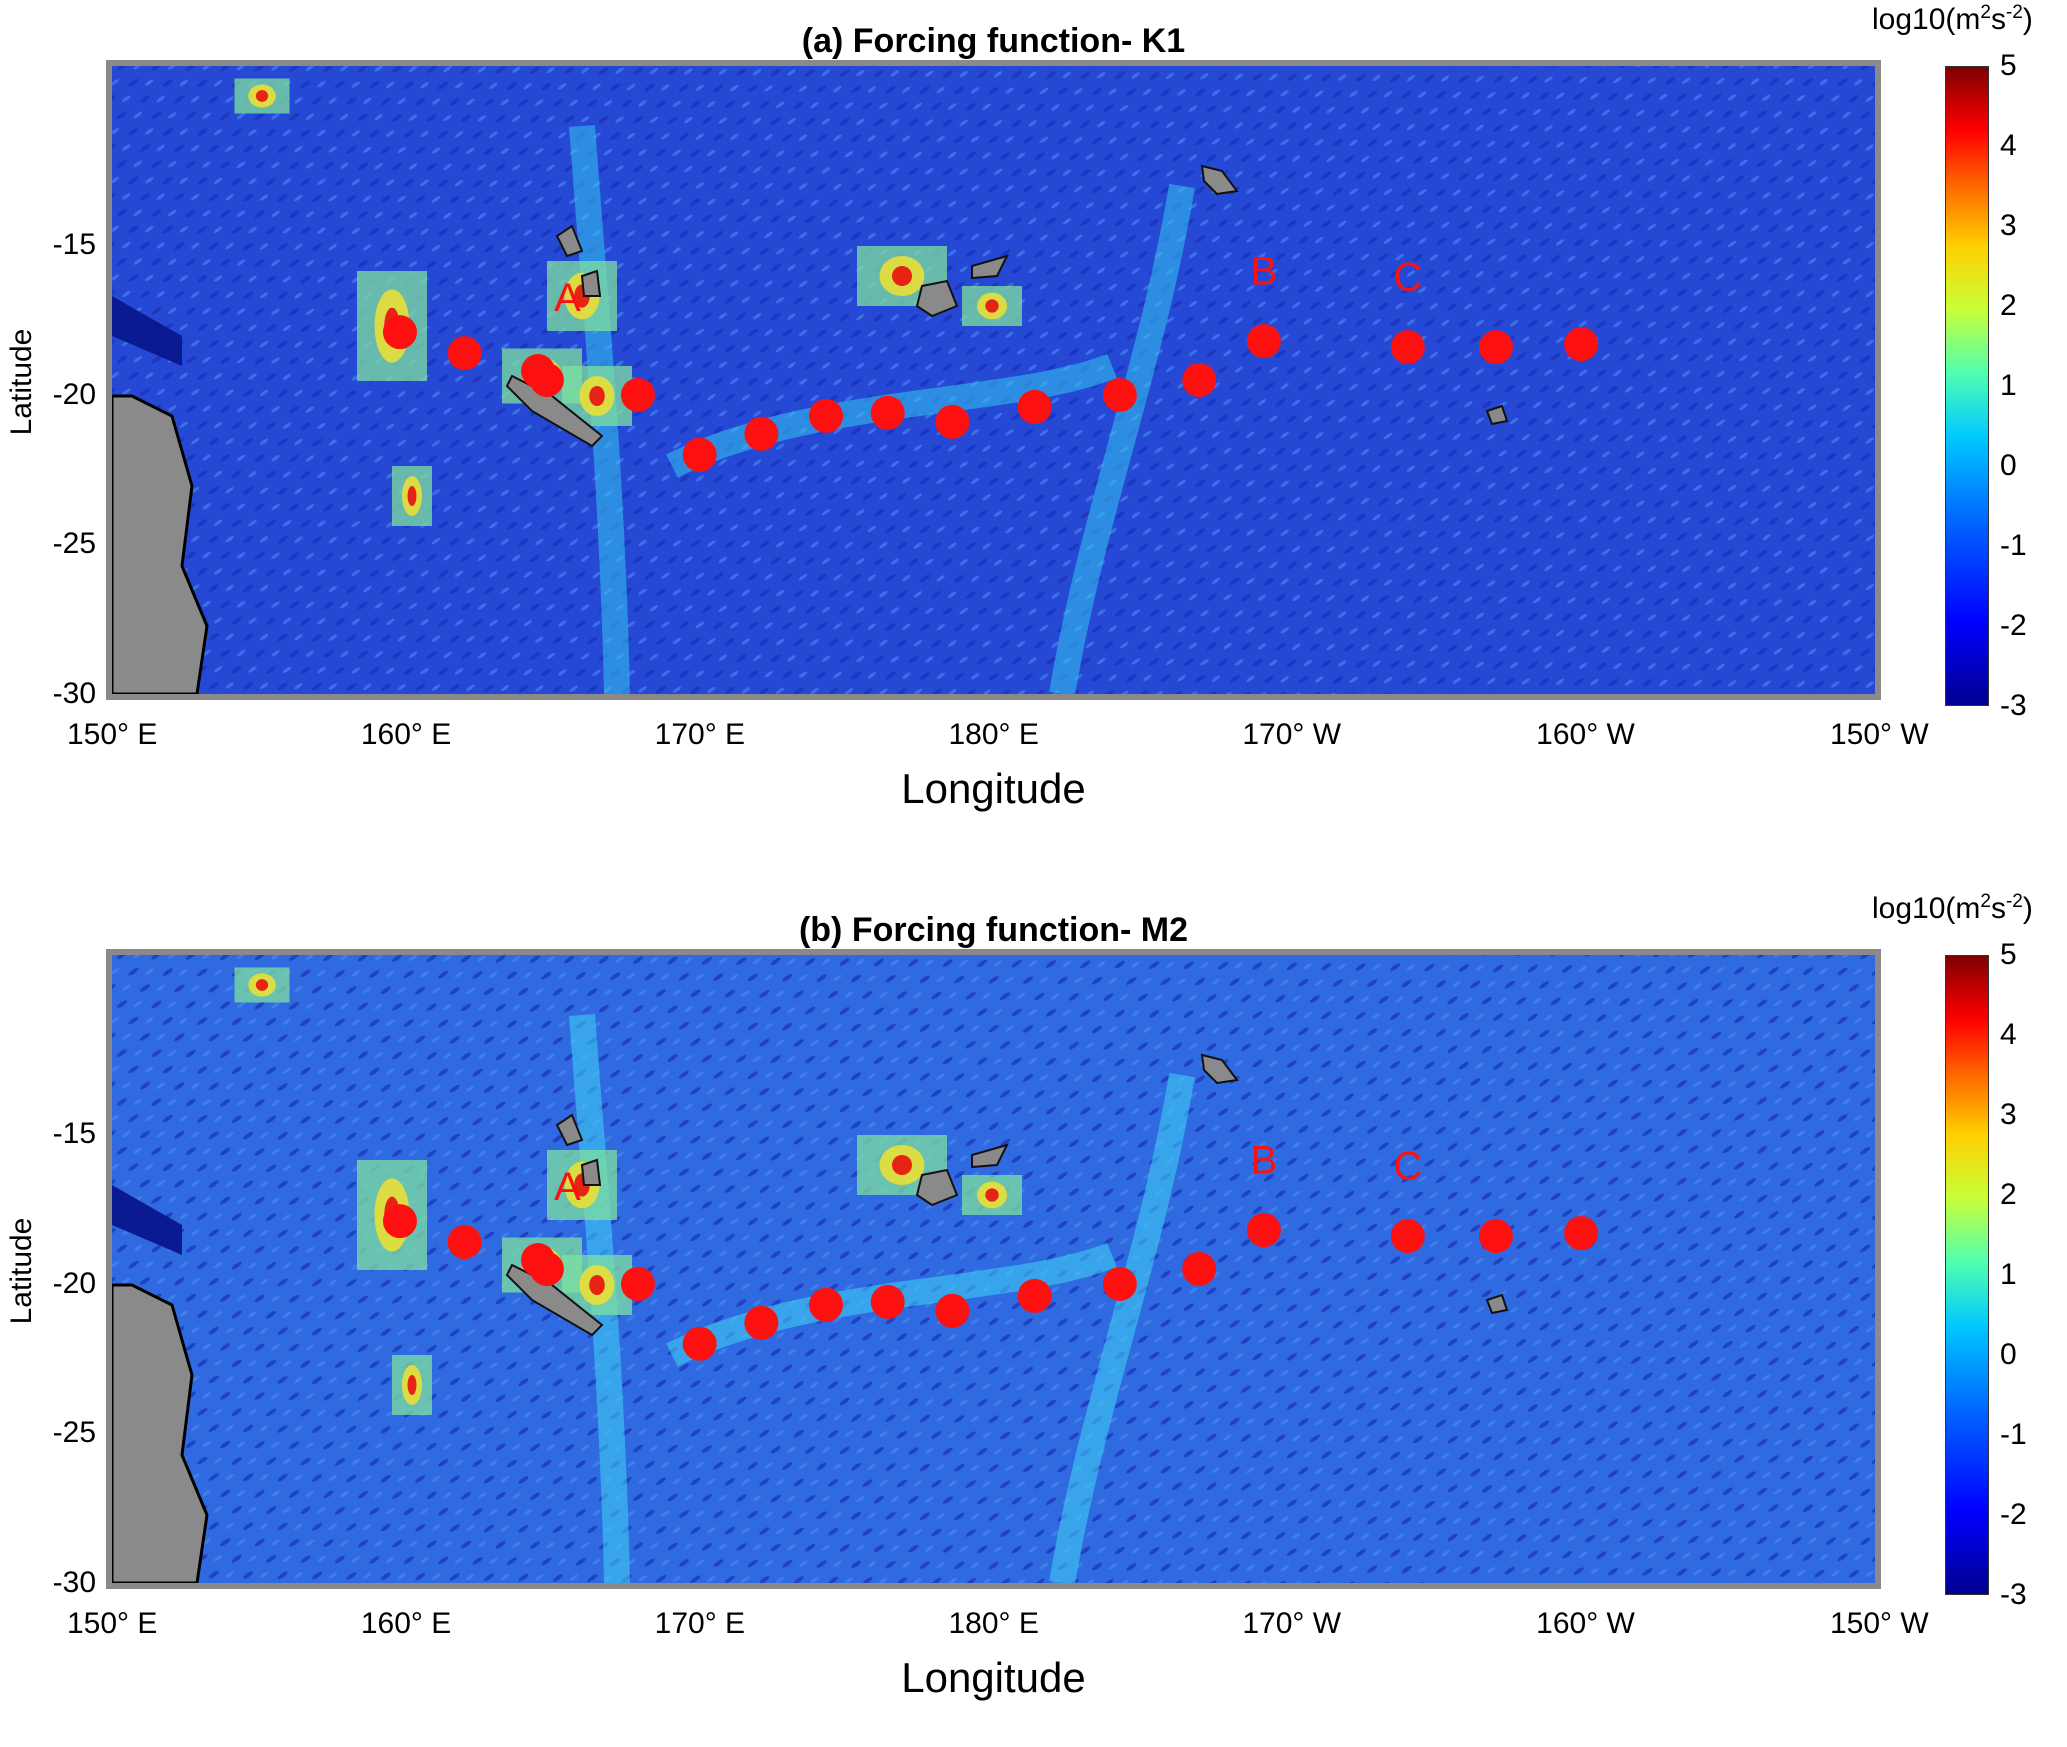  Describe the element at coordinates (993, 930) in the screenshot. I see `panel-title: (b) Forcing function- M2` at that location.